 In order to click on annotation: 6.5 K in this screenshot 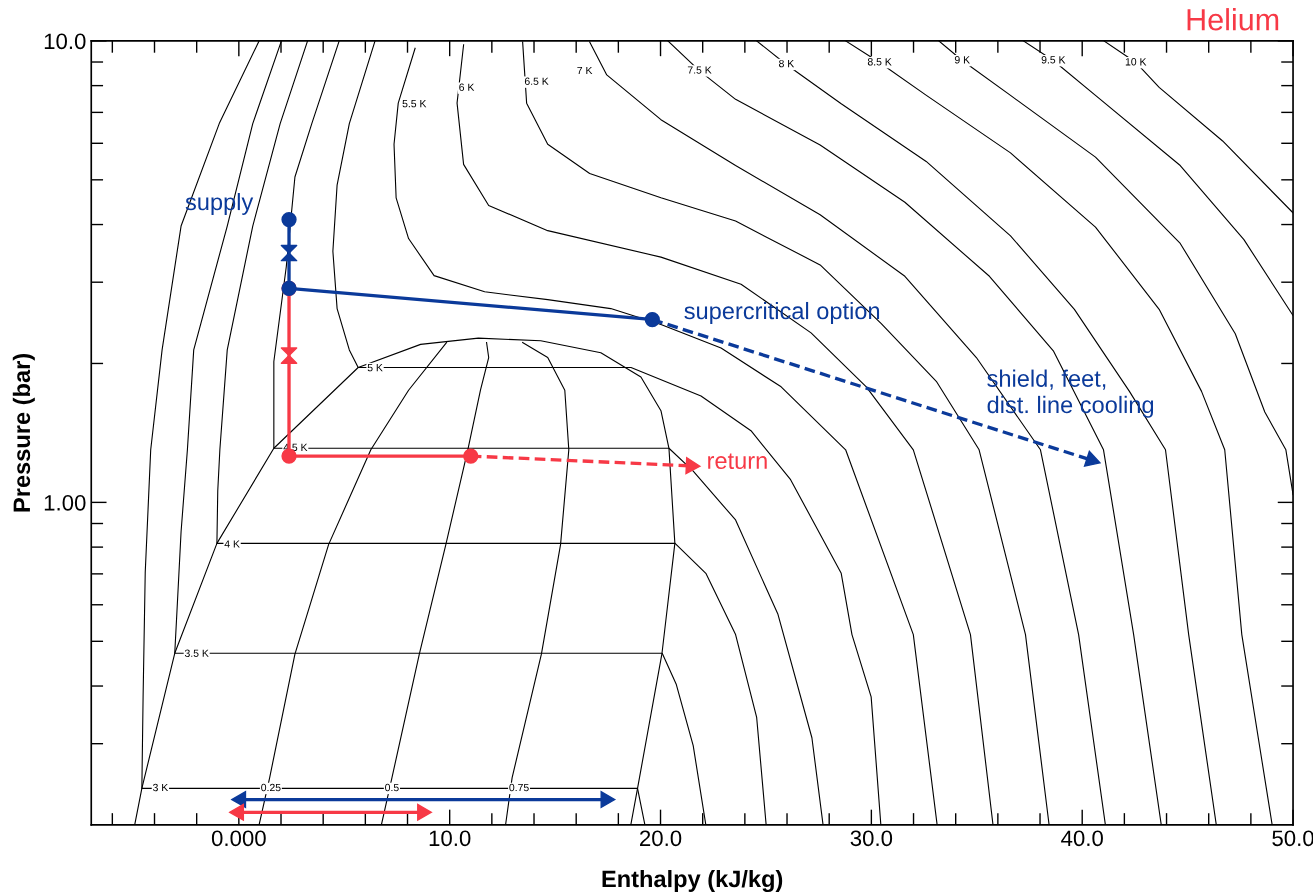, I will do `click(536, 81)`.